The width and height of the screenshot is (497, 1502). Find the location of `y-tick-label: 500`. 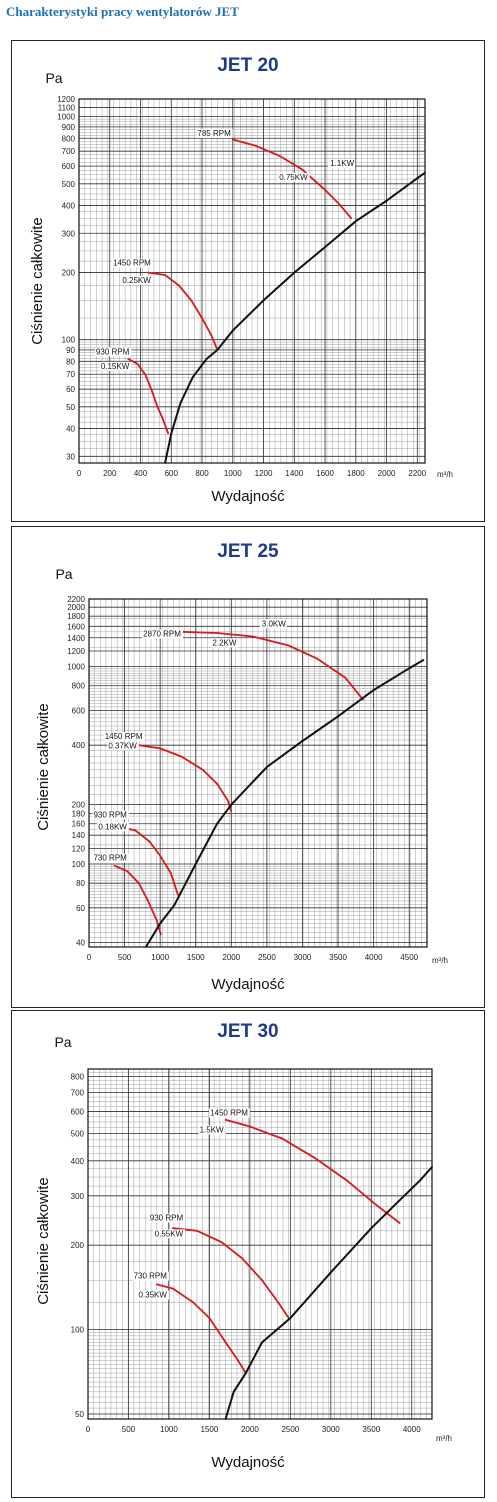

y-tick-label: 500 is located at coordinates (69, 184).